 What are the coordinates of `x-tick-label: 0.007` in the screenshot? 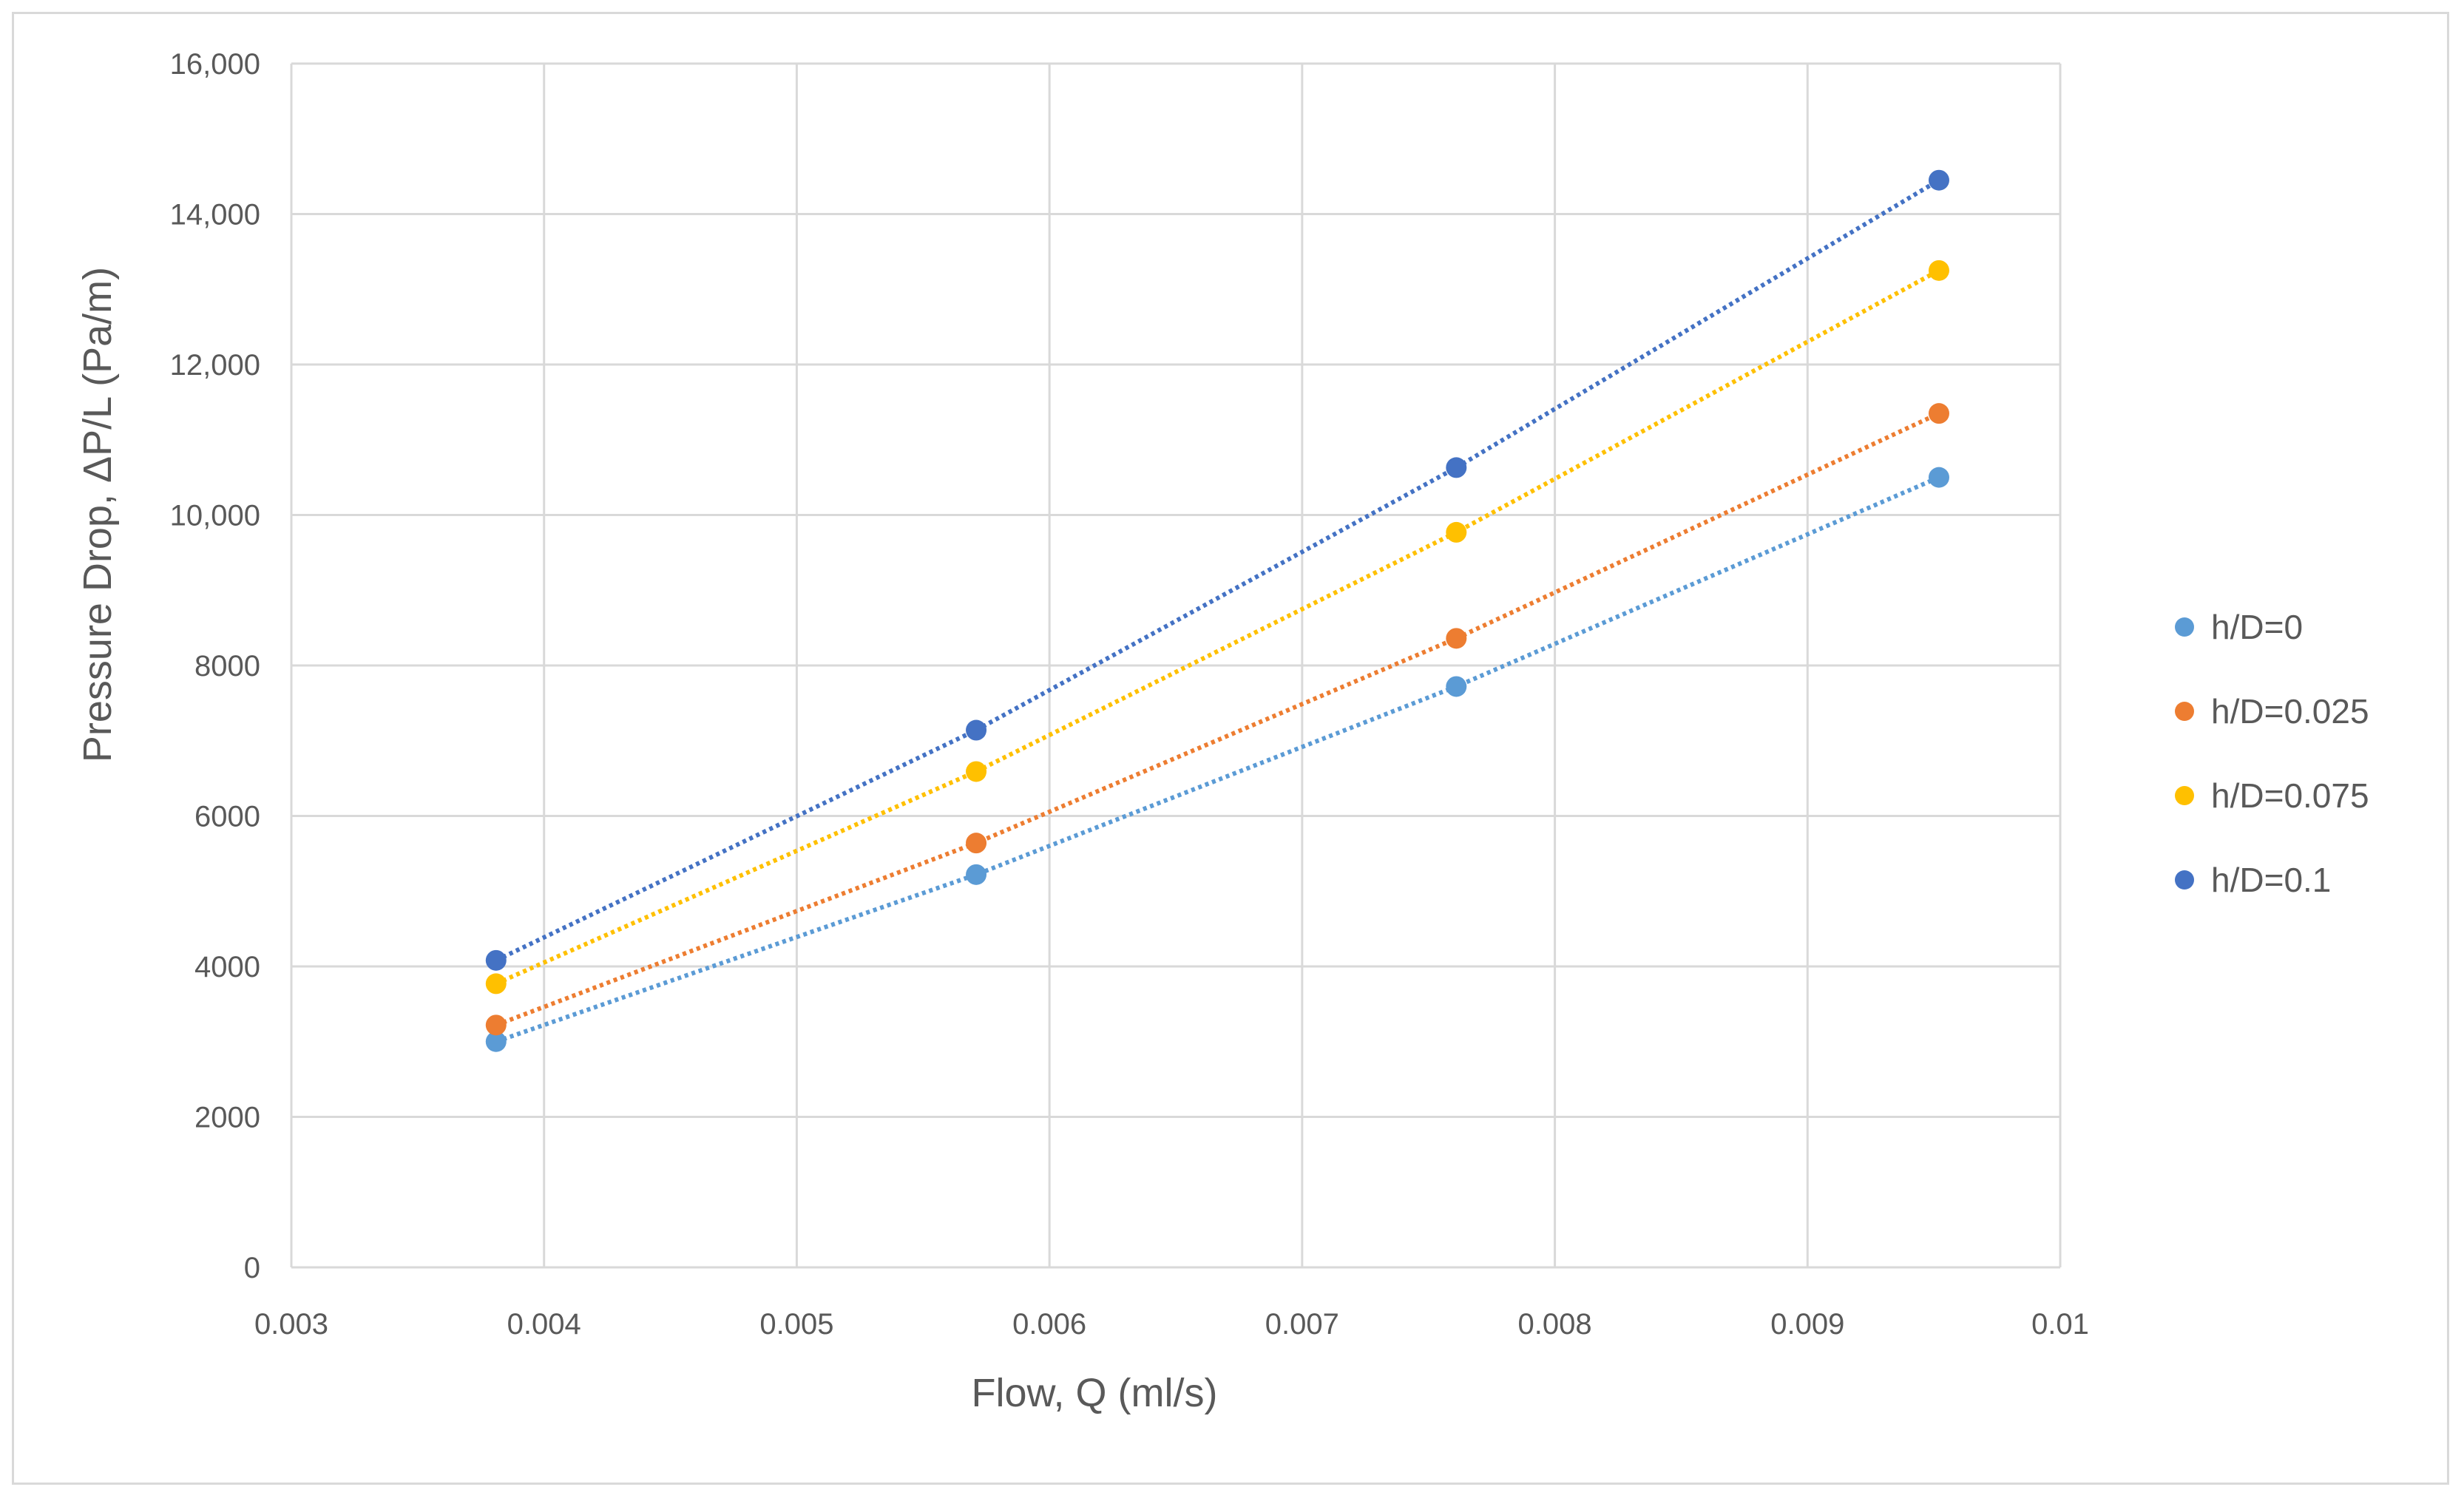 It's located at (1302, 1324).